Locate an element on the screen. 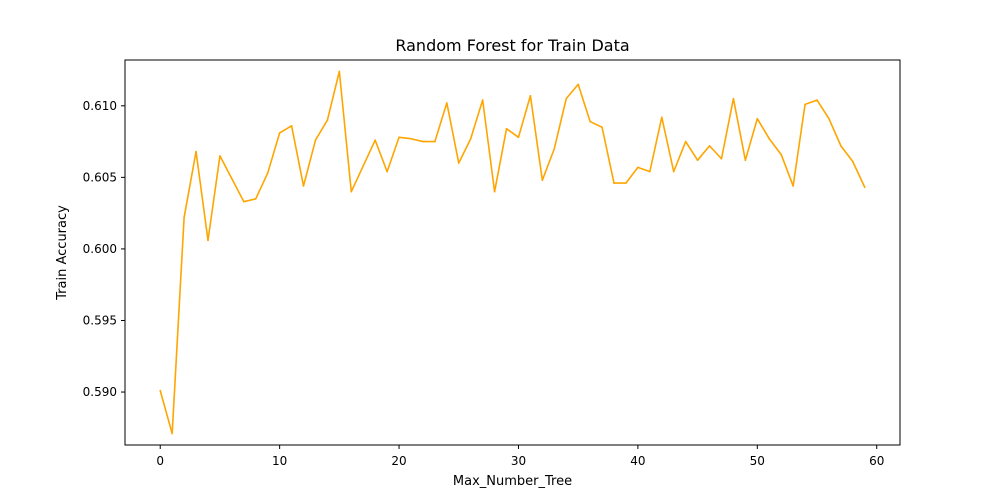 The width and height of the screenshot is (1000, 500). x-tick-label: 30 is located at coordinates (518, 461).